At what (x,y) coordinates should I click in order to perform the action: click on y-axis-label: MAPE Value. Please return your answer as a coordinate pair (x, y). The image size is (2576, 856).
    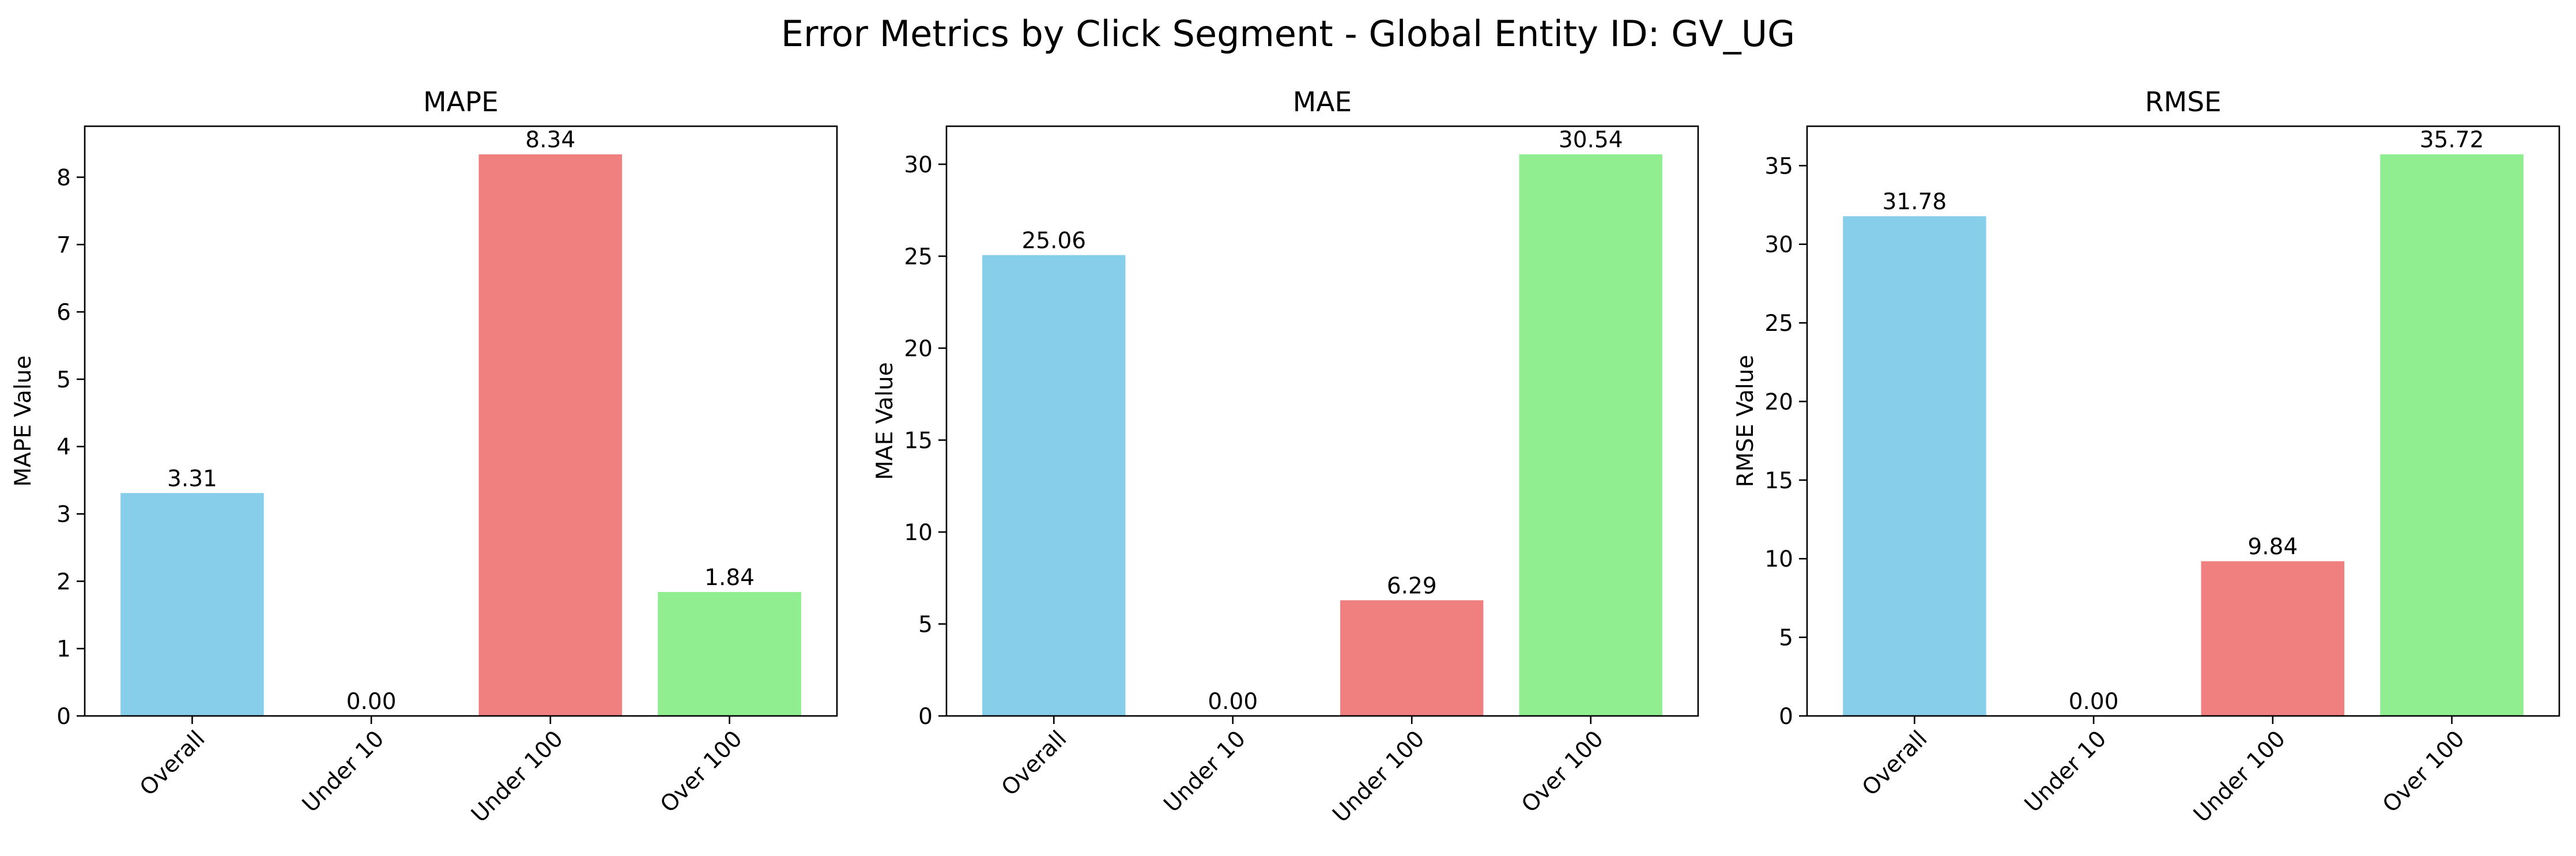
    Looking at the image, I should click on (23, 421).